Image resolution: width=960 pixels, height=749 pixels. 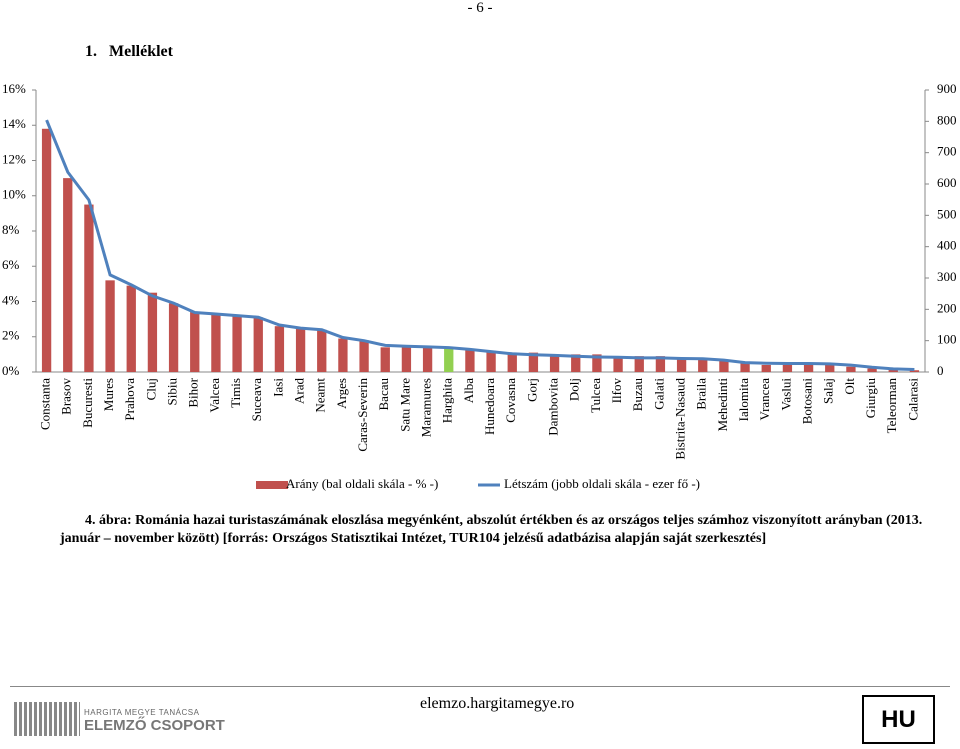 I want to click on x-tick-label: Covasna, so click(x=510, y=400).